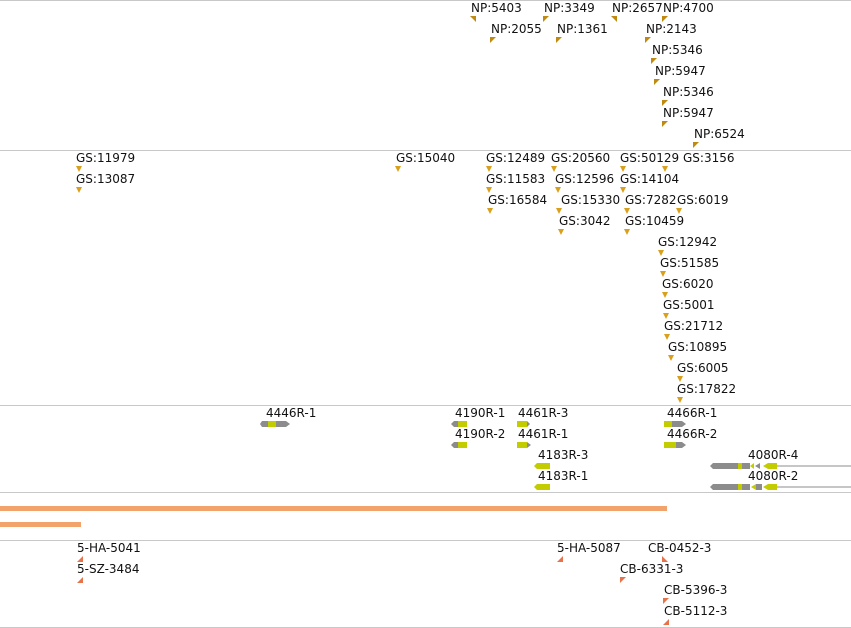 This screenshot has width=851, height=628. Describe the element at coordinates (108, 569) in the screenshot. I see `clone-label: 5-SZ-3484` at that location.